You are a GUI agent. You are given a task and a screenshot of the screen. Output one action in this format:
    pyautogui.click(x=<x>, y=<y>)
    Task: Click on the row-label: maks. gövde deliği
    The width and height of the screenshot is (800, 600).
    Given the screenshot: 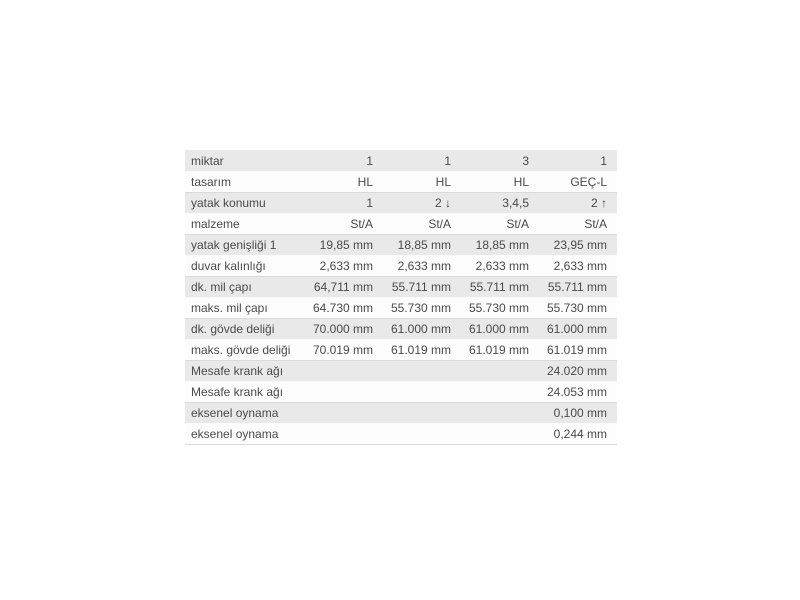 What is the action you would take?
    pyautogui.click(x=241, y=350)
    